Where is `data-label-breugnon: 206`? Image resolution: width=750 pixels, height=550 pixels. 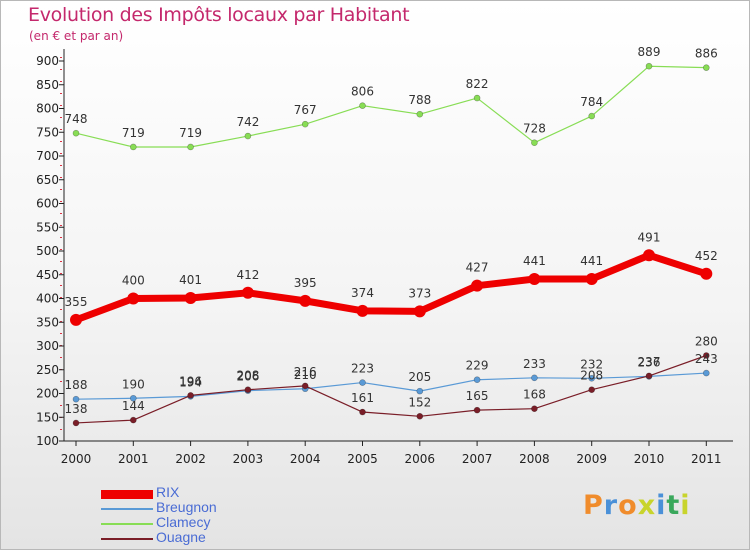 data-label-breugnon: 206 is located at coordinates (247, 377).